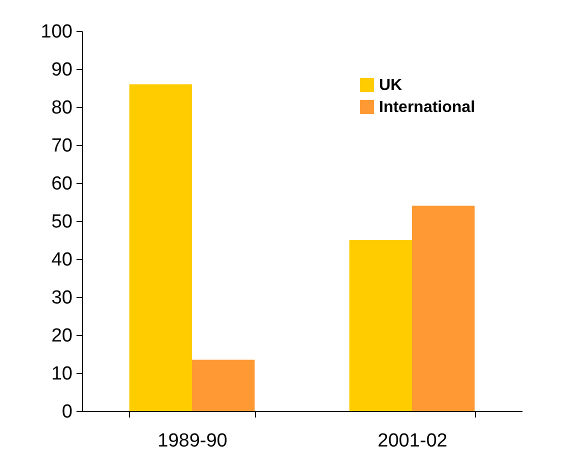  What do you see at coordinates (193, 441) in the screenshot?
I see `x-tick-label: 1989-90` at bounding box center [193, 441].